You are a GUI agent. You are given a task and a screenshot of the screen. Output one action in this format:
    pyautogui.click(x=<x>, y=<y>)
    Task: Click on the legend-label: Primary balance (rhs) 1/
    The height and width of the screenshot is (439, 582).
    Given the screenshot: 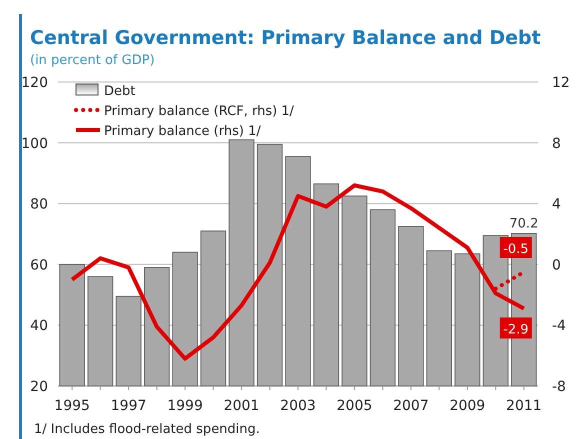 What is the action you would take?
    pyautogui.click(x=183, y=131)
    